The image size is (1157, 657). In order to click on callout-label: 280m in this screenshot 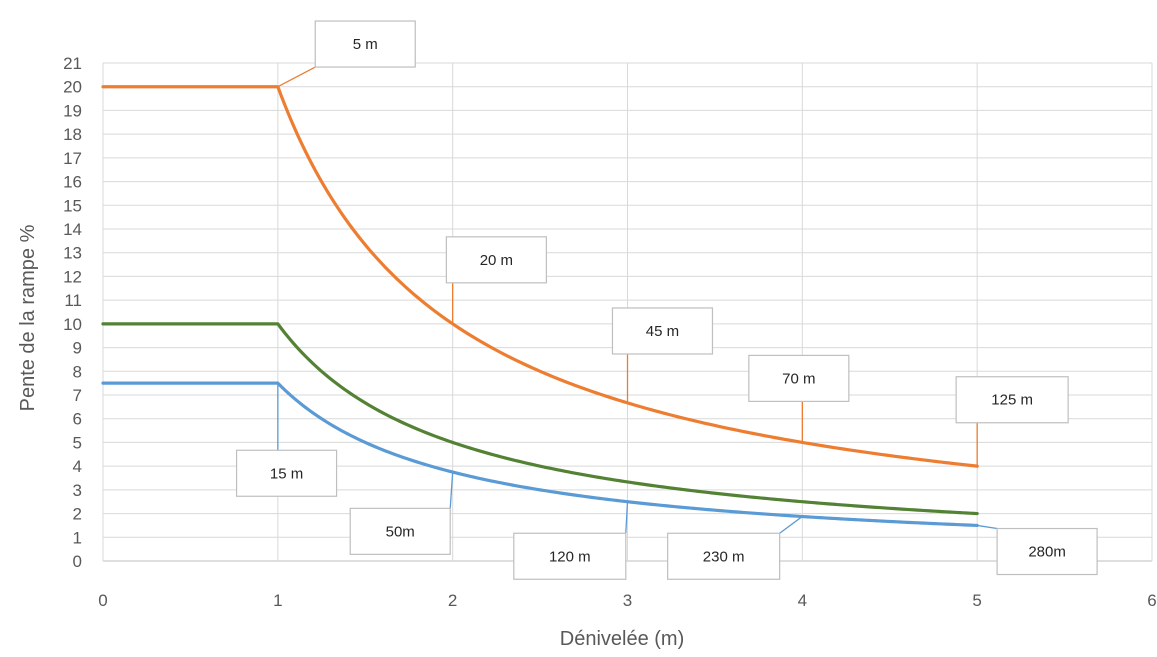, I will do `click(1047, 552)`.